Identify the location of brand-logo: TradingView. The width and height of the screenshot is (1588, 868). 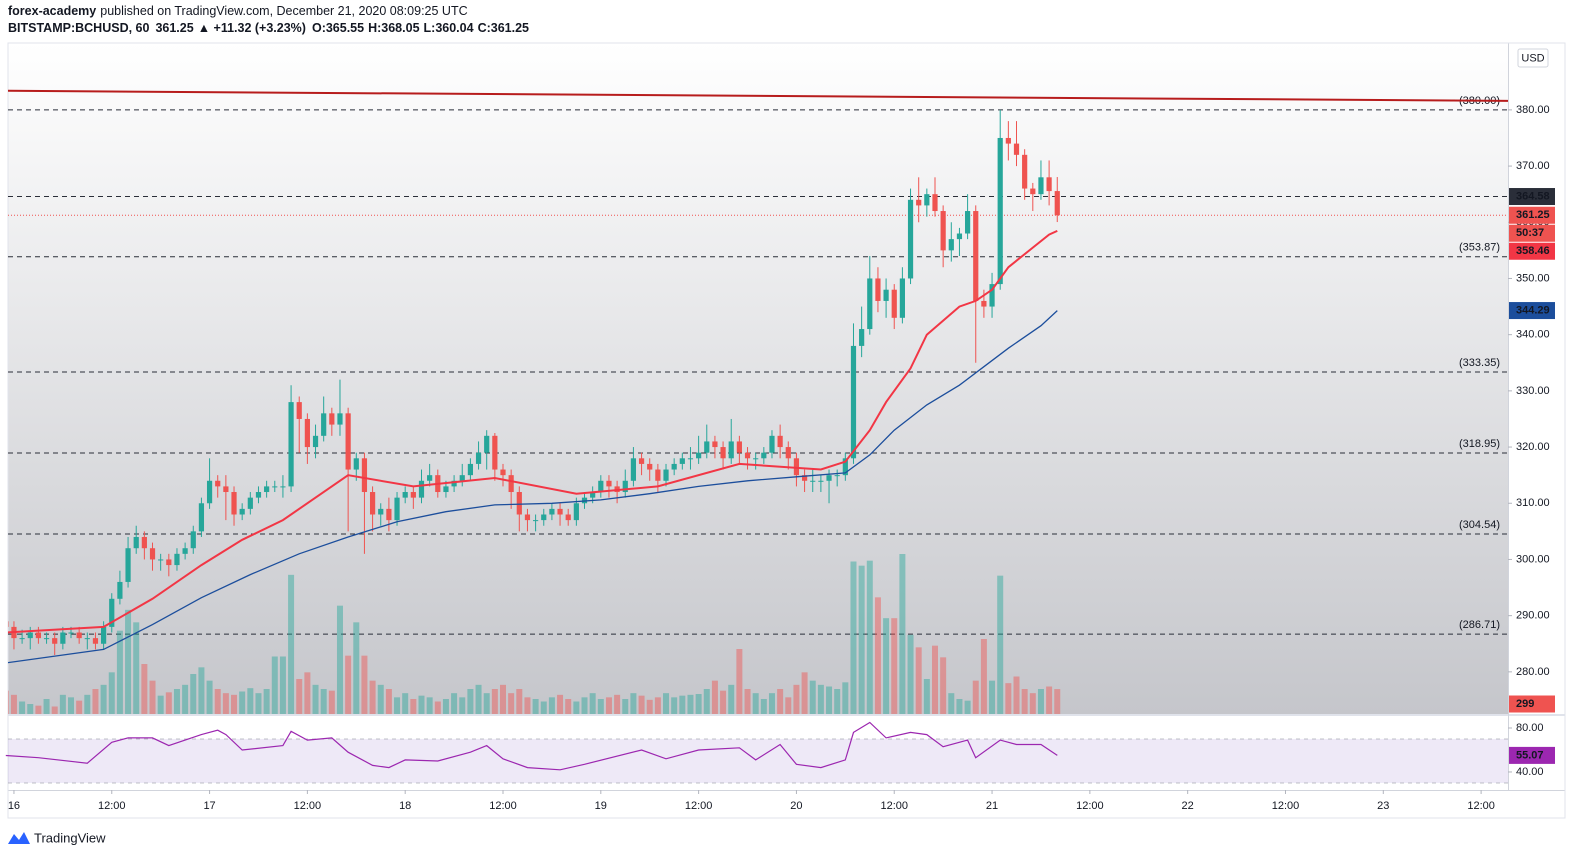
(57, 837).